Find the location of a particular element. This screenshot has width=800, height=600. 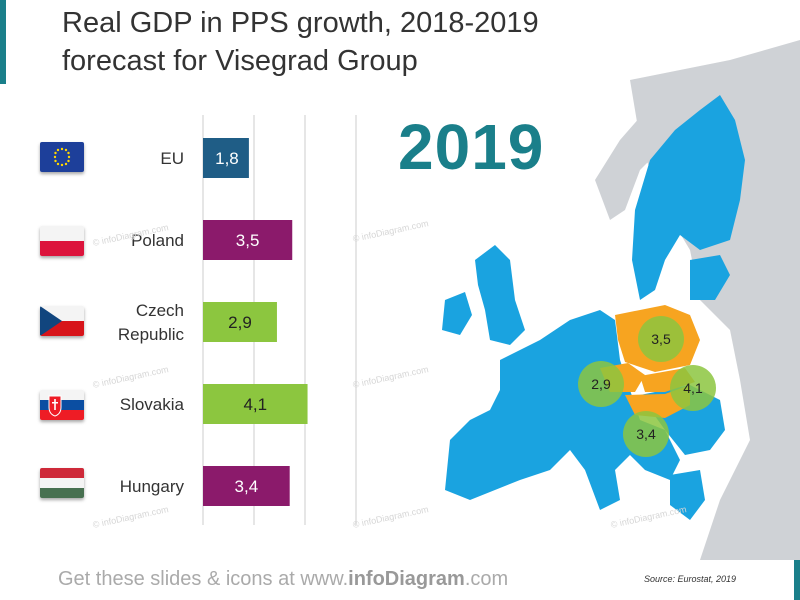

map-ireland is located at coordinates (457, 313).